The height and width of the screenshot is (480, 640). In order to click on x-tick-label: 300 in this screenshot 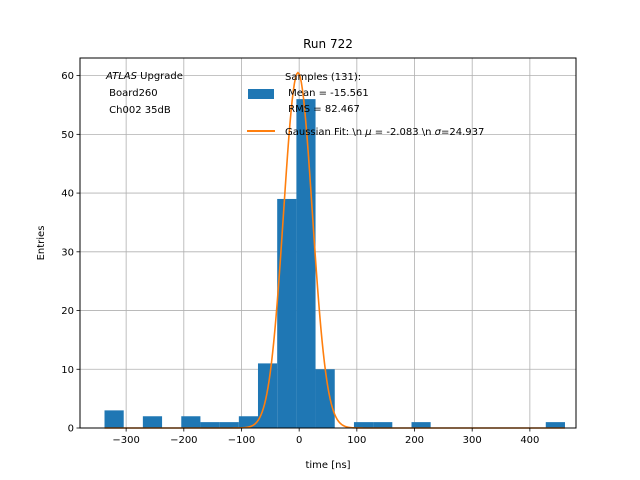, I will do `click(472, 440)`.